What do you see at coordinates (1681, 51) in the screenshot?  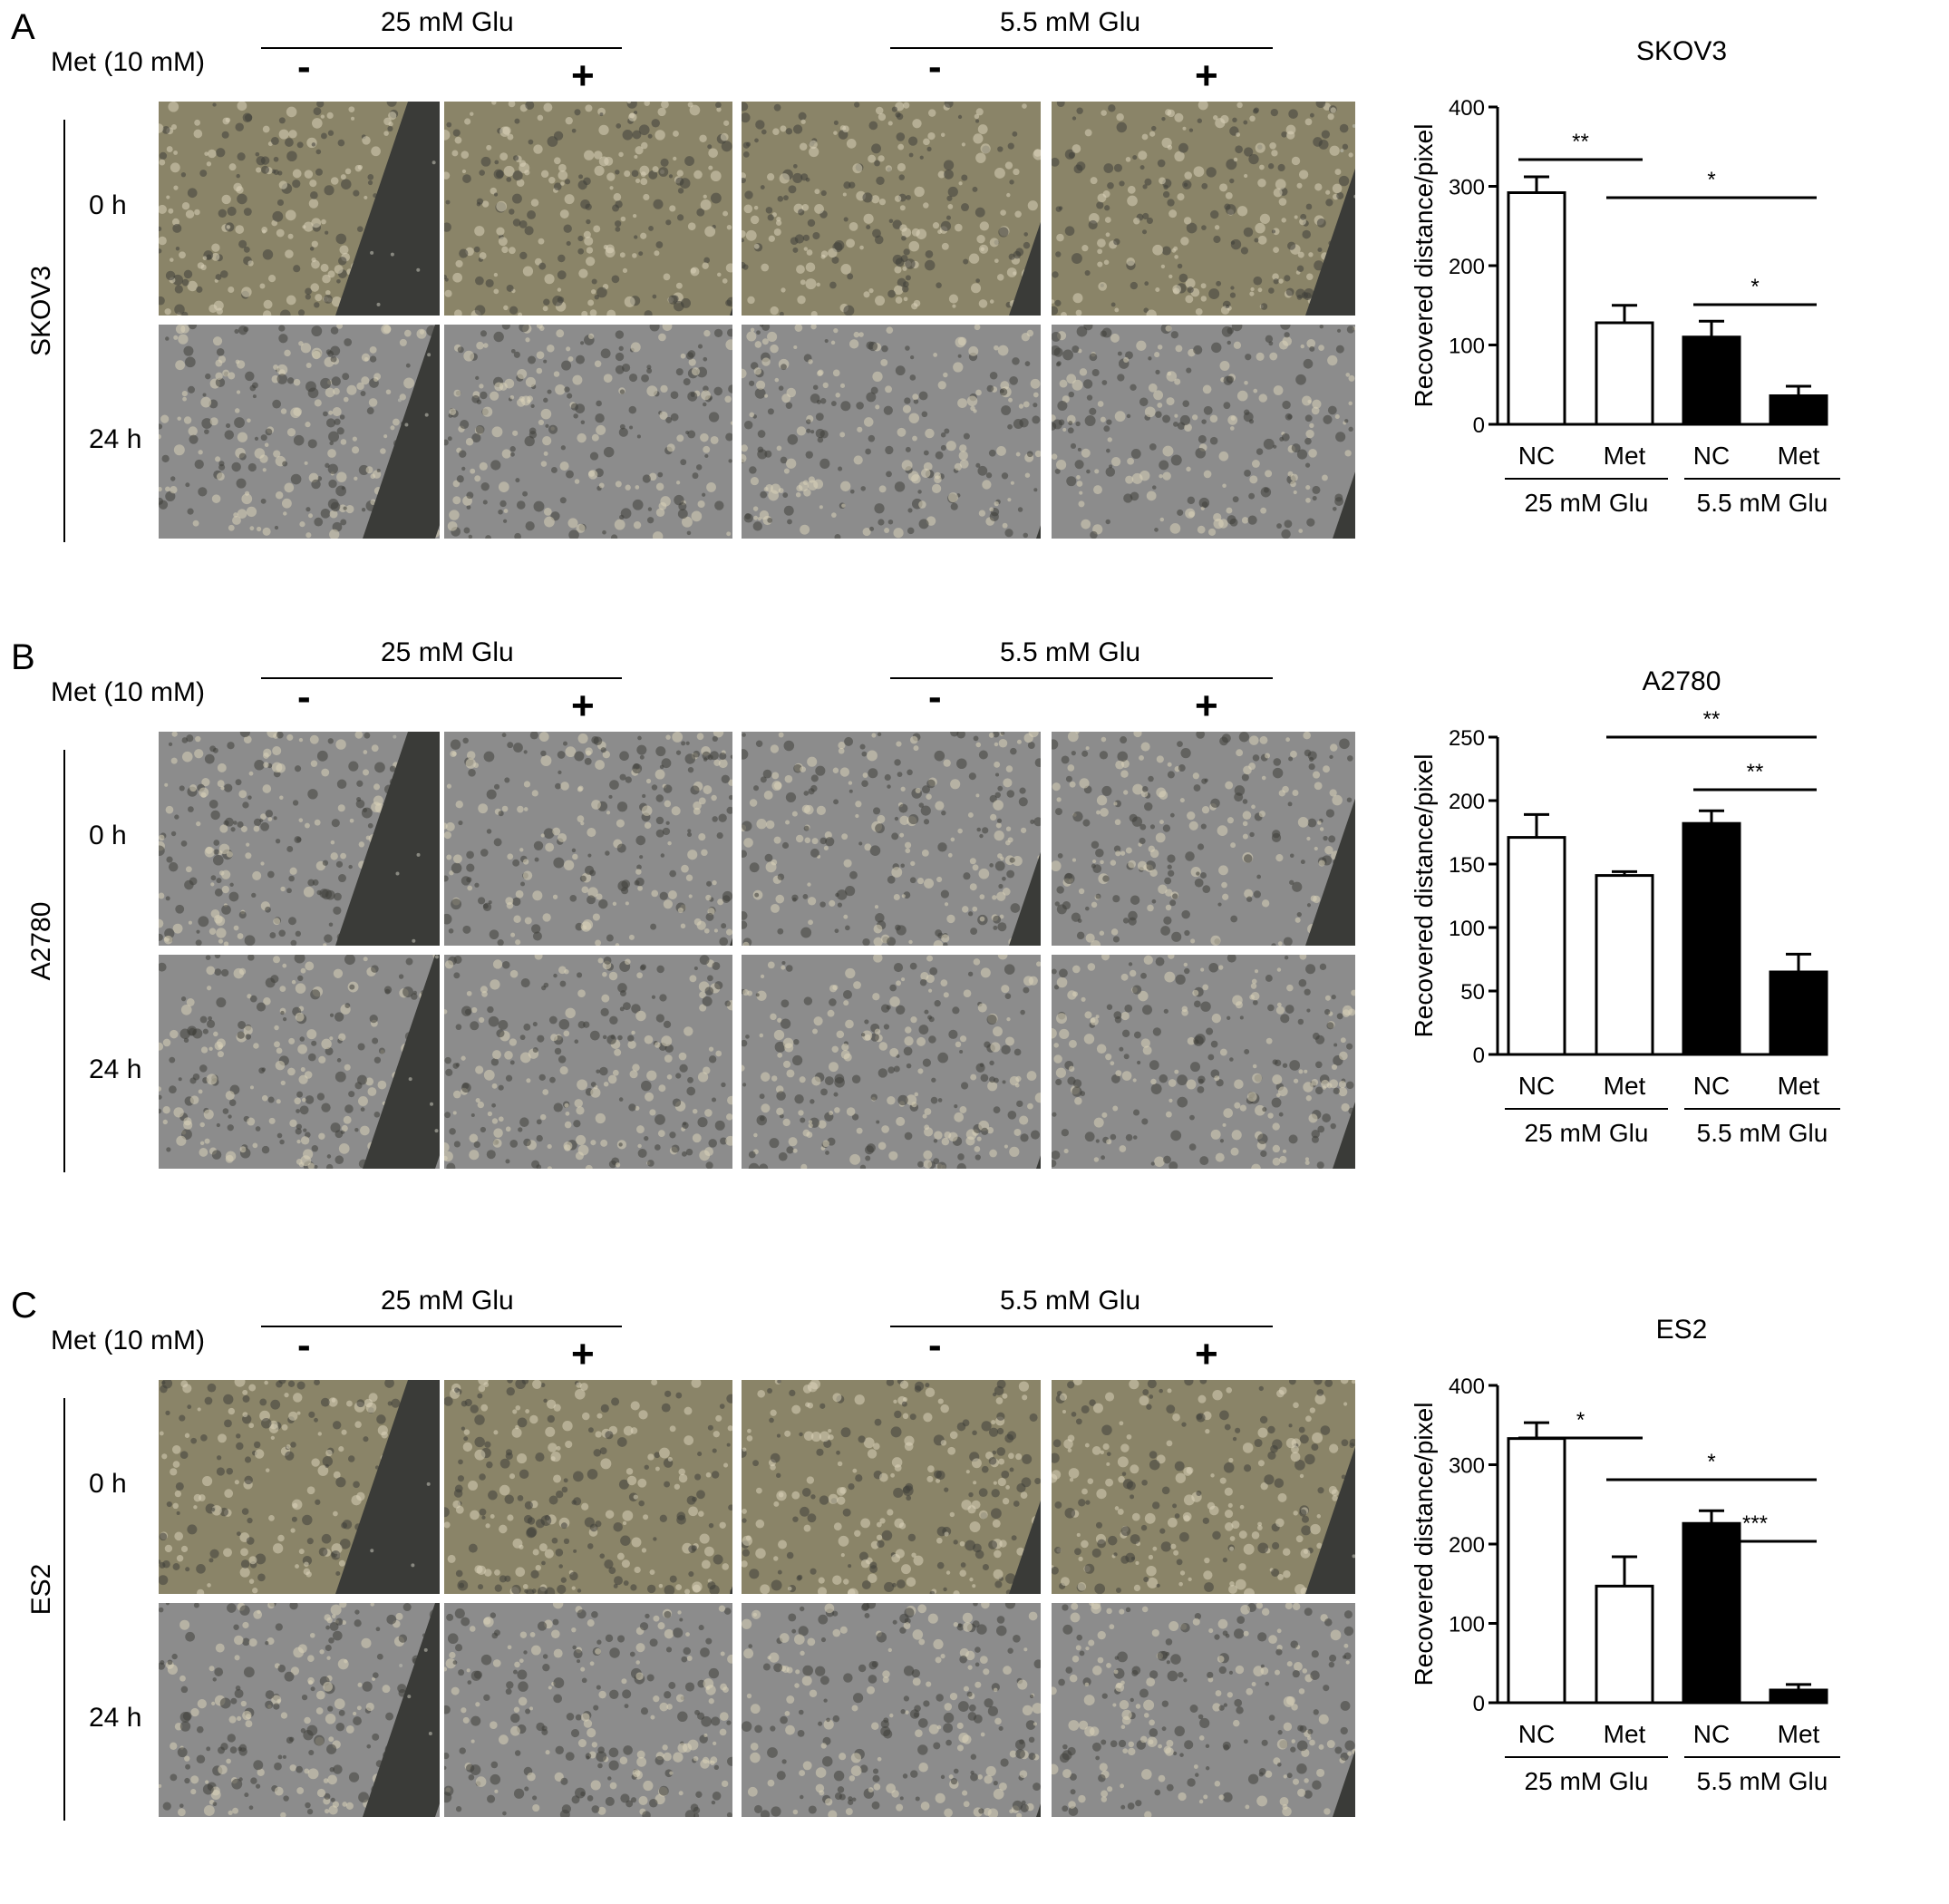 I see `chart-title: SKOV3` at bounding box center [1681, 51].